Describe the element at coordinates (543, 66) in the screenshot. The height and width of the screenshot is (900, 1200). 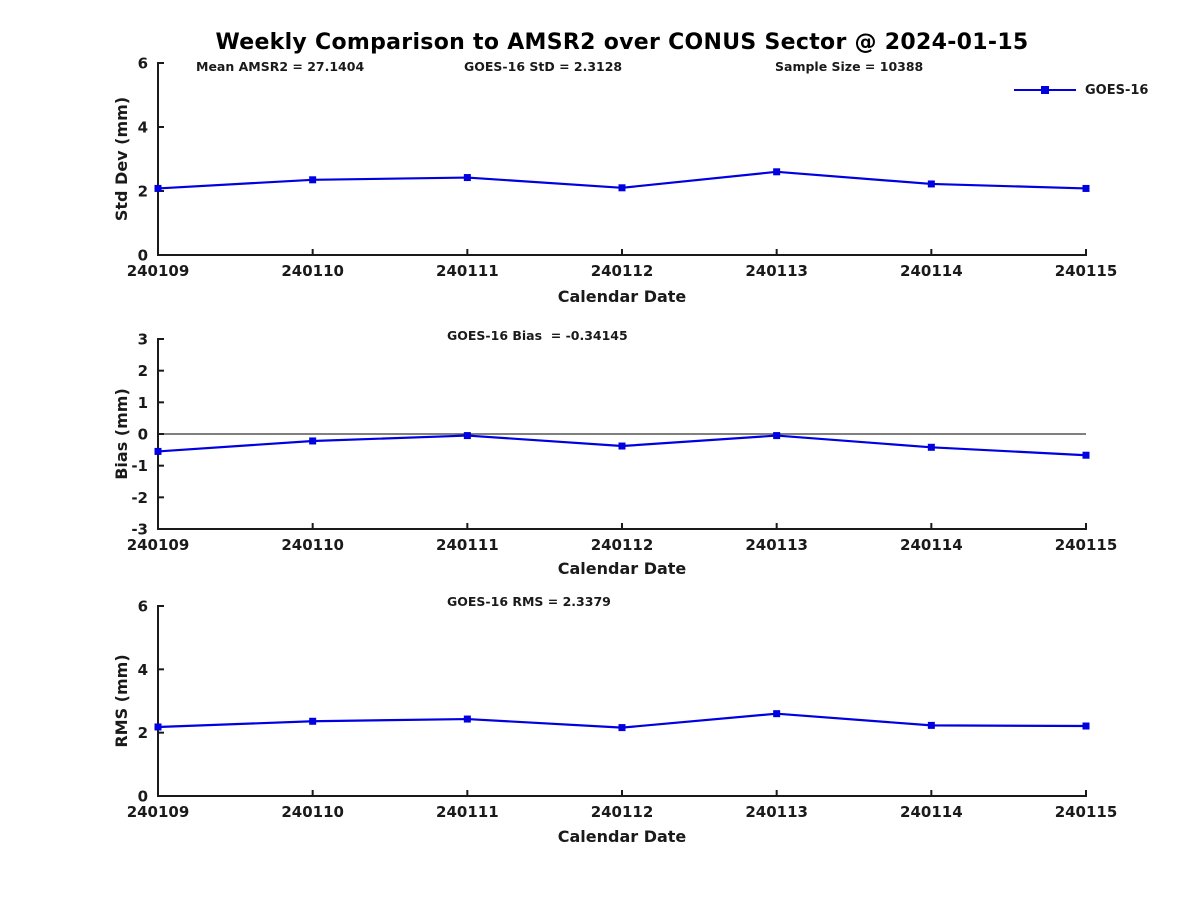
I see `annotation-goes16-std: GOES-16 StD = 2.3128` at that location.